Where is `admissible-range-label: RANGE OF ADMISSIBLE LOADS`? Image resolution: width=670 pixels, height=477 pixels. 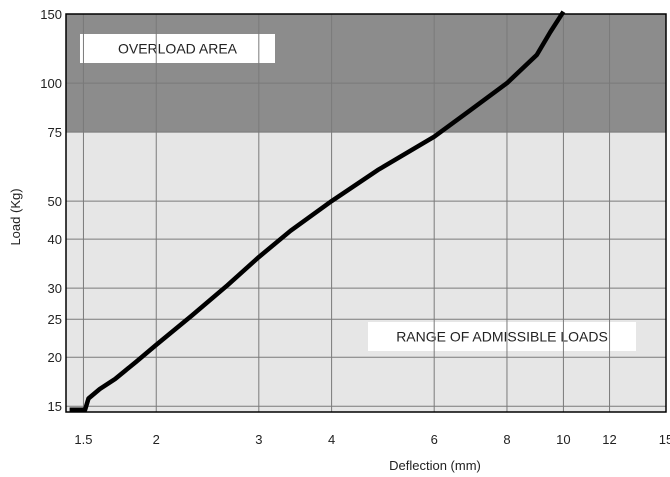
admissible-range-label: RANGE OF ADMISSIBLE LOADS is located at coordinates (502, 337).